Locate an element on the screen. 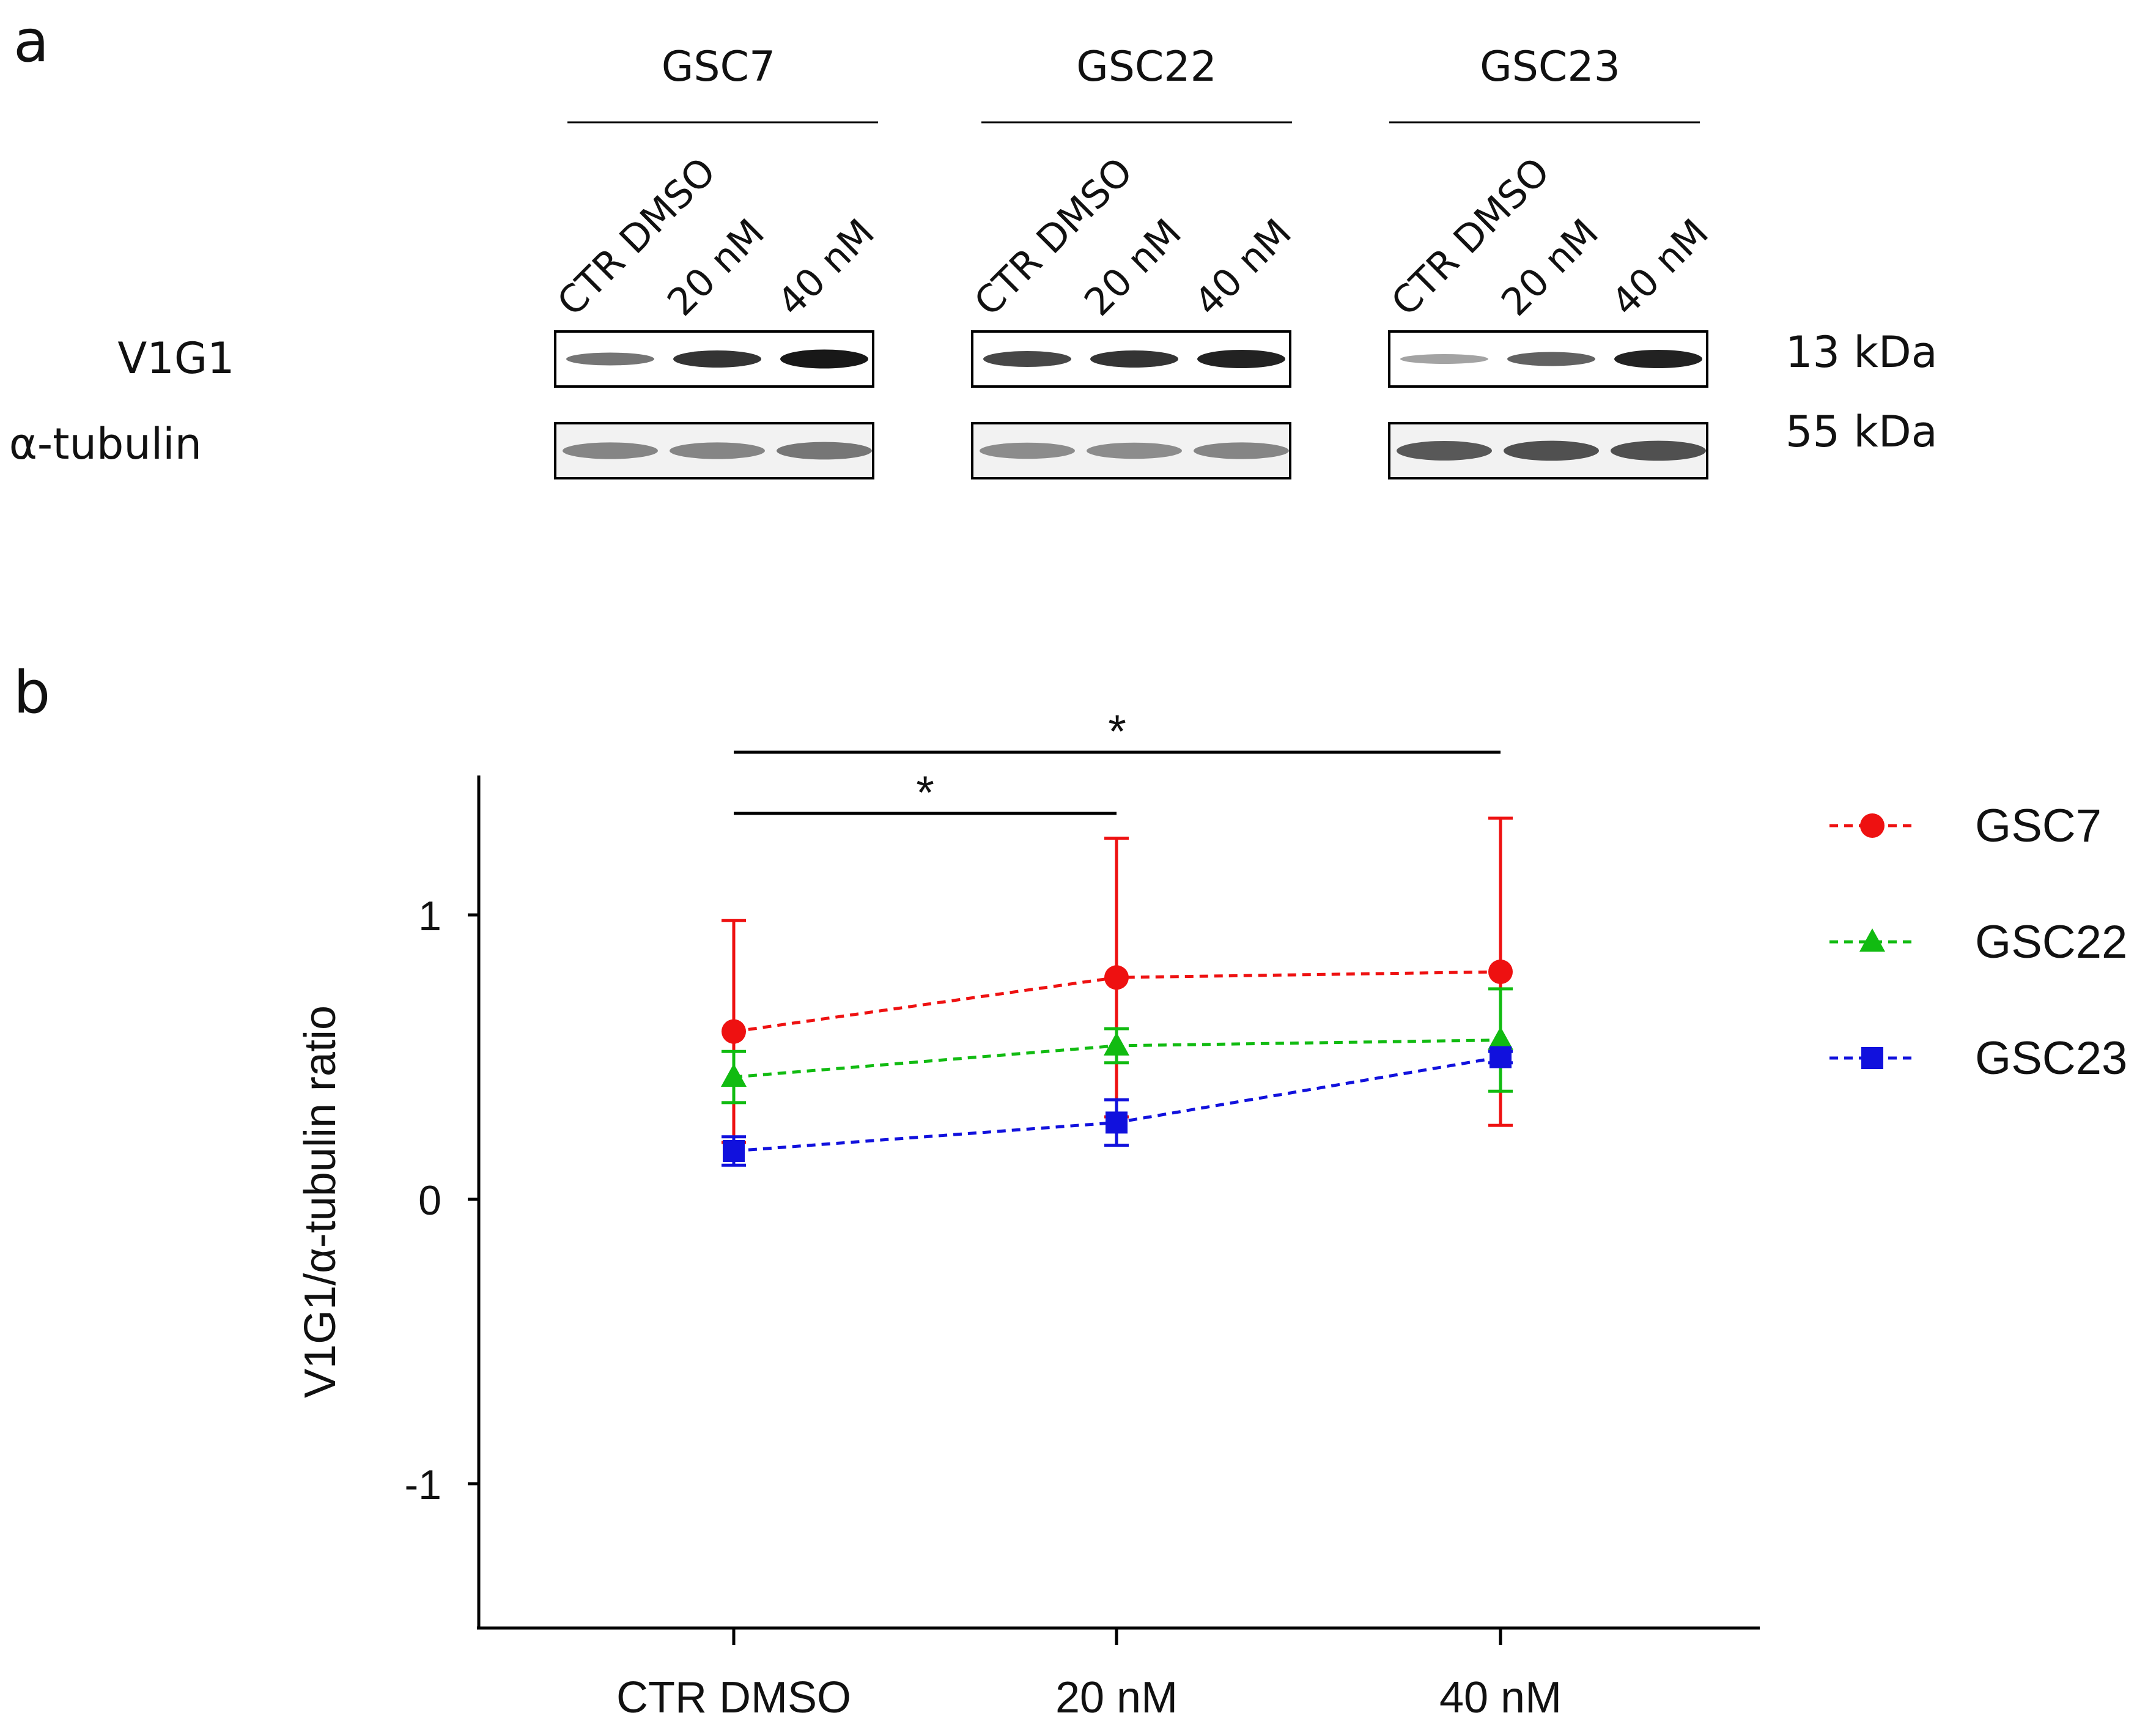 The width and height of the screenshot is (2156, 1732). legend-item-gsc22: GSC22 is located at coordinates (1978, 942).